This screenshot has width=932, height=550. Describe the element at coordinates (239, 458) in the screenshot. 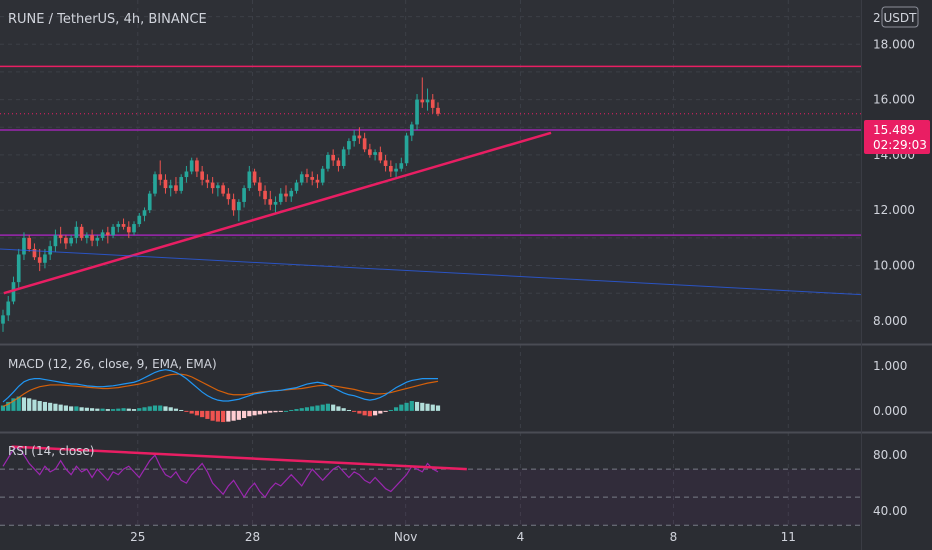

I see `rsi-trendline` at that location.